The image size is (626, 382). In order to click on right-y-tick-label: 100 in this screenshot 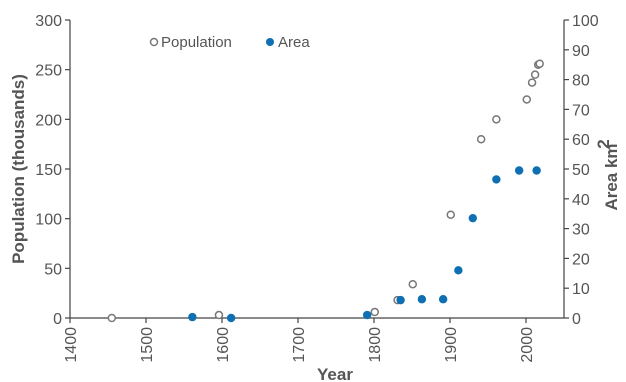, I will do `click(585, 21)`.